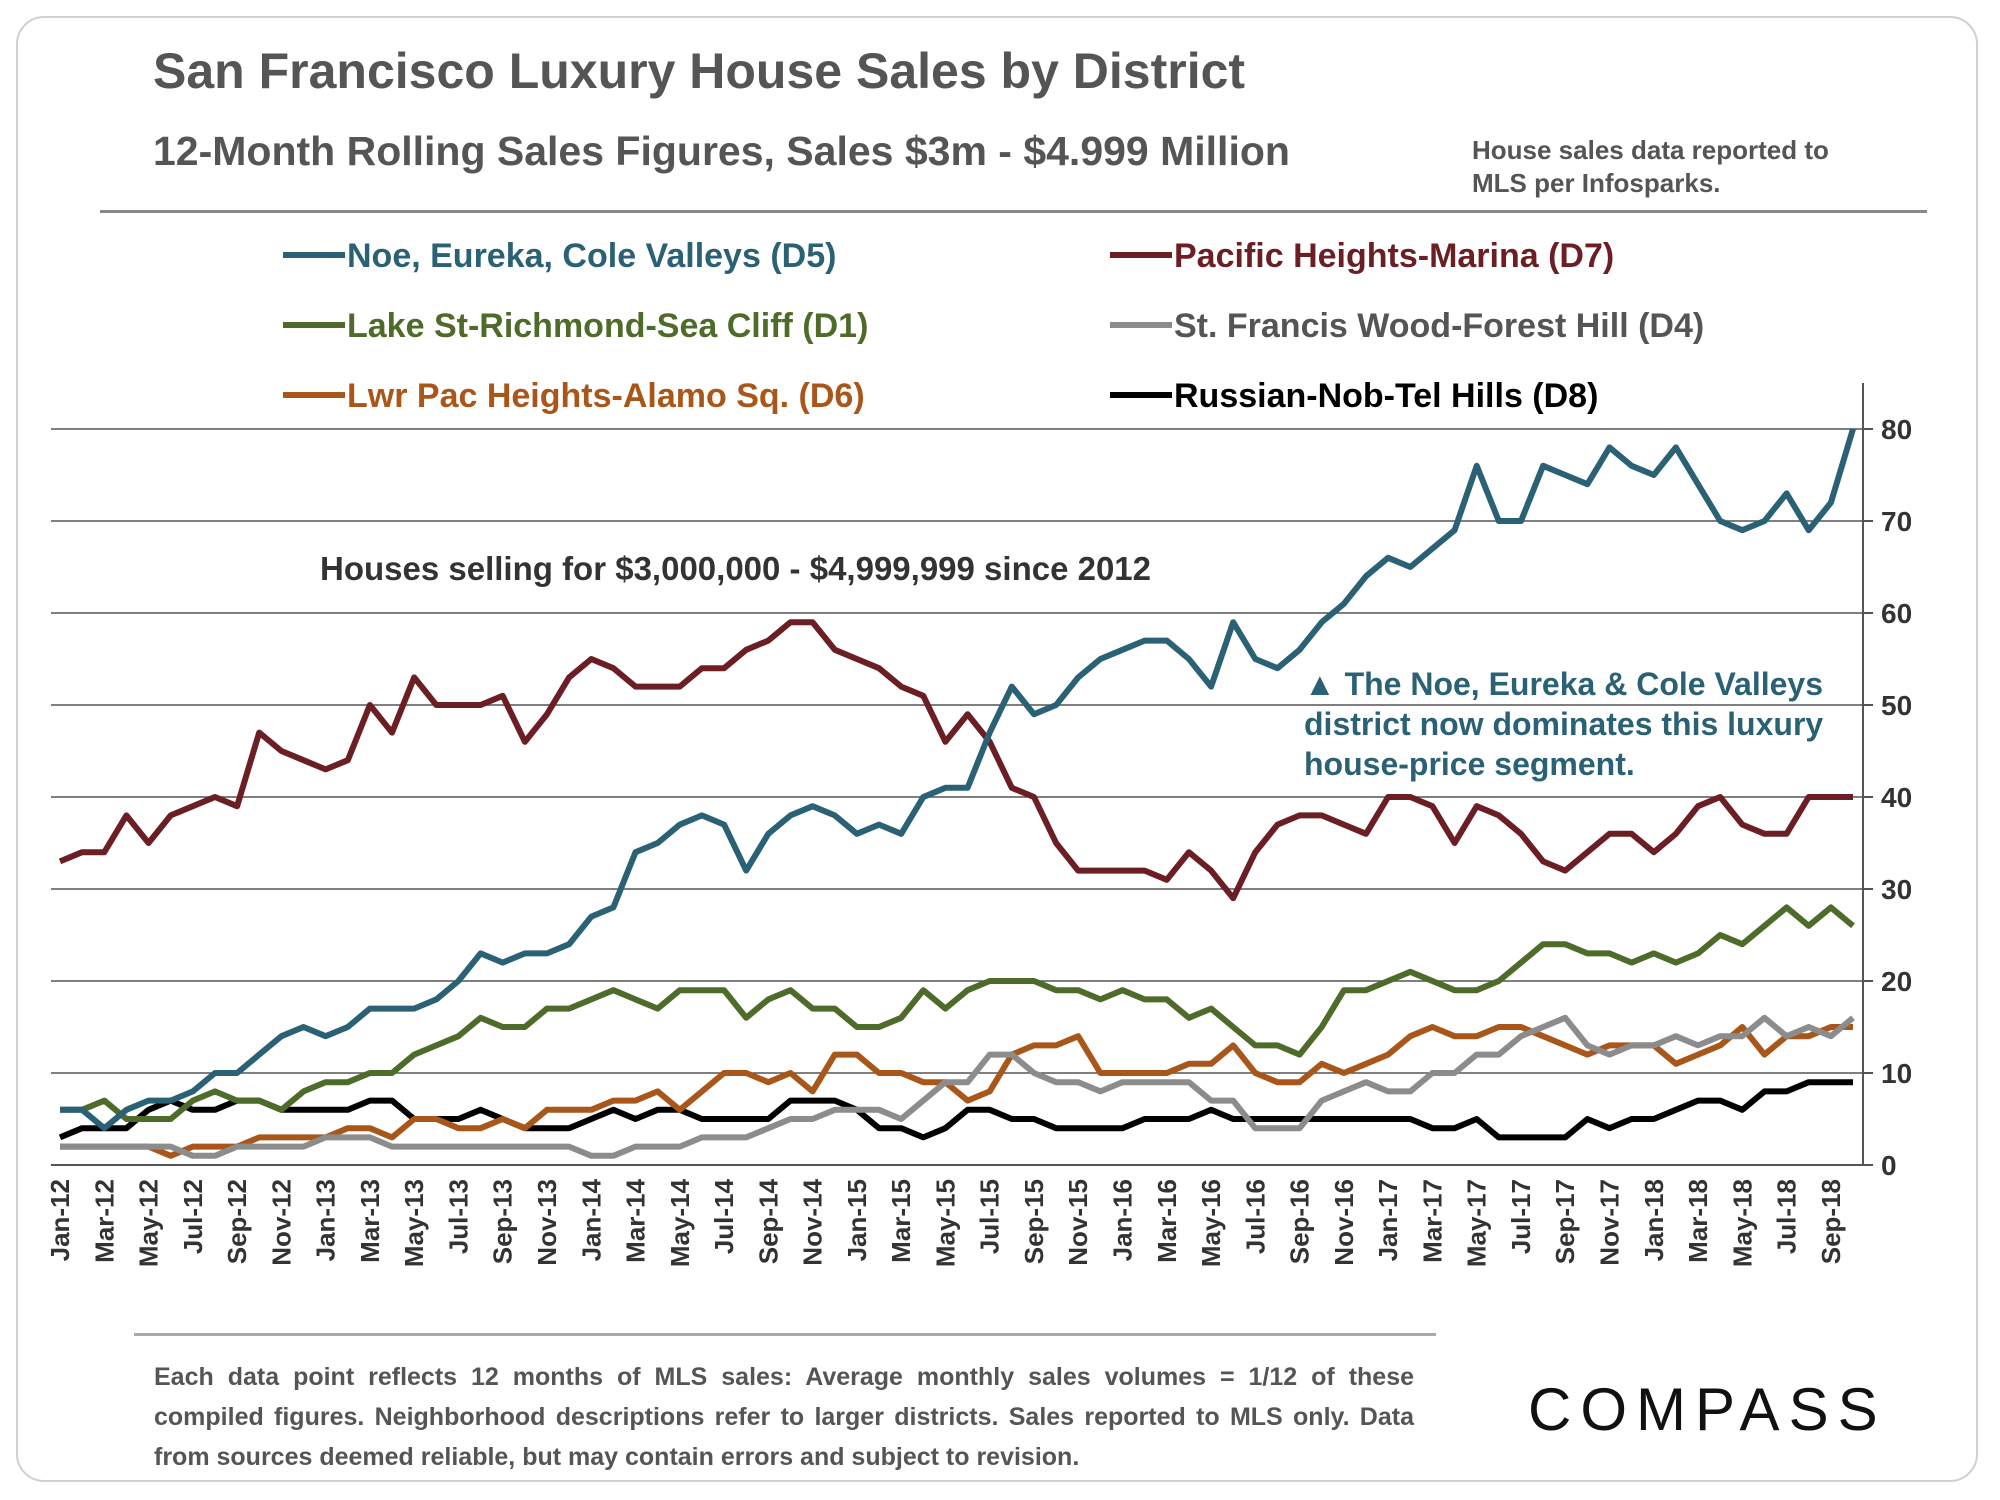 The height and width of the screenshot is (1500, 2000). Describe the element at coordinates (1654, 1220) in the screenshot. I see `x-tick-label: Jan-18` at that location.